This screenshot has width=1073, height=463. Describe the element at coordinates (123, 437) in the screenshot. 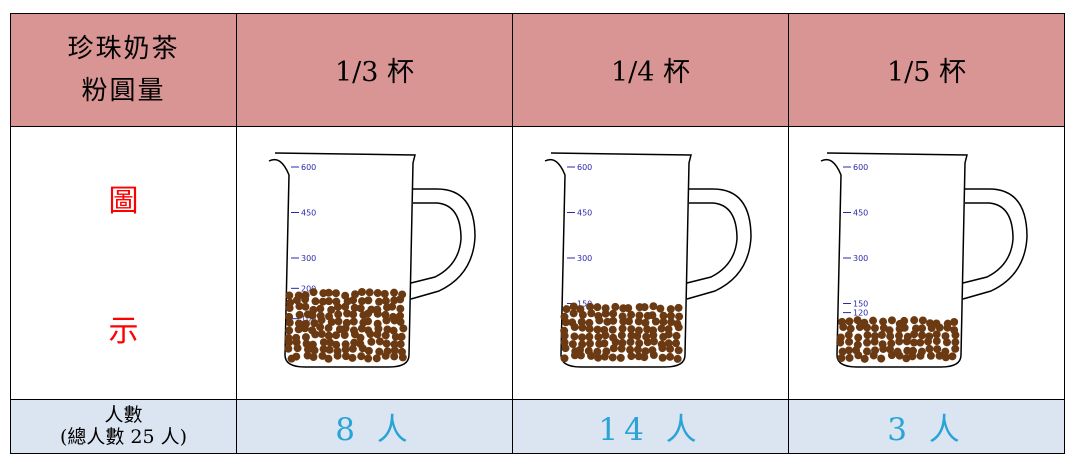

I see `footer-label-line-2: (總人數 25 人)` at that location.